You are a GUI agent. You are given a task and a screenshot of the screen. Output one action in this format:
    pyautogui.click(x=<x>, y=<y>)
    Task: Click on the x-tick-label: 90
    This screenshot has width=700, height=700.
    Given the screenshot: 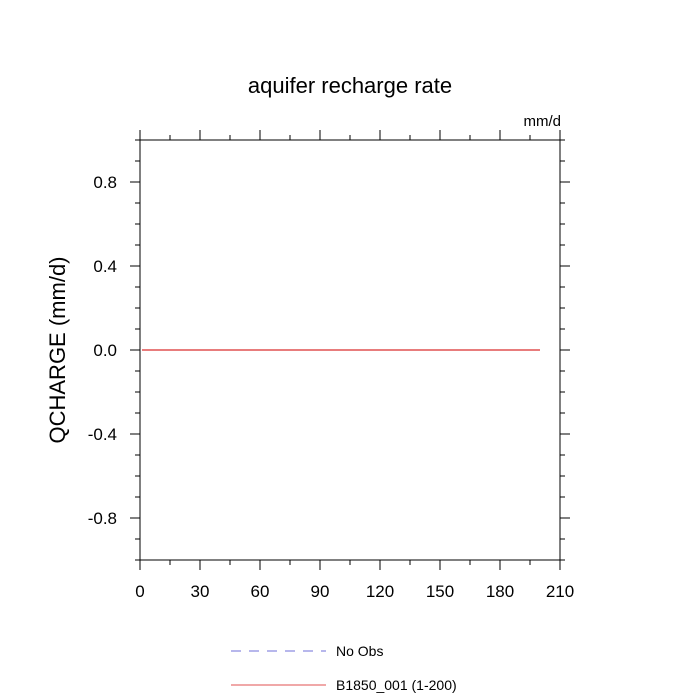 What is the action you would take?
    pyautogui.click(x=320, y=591)
    